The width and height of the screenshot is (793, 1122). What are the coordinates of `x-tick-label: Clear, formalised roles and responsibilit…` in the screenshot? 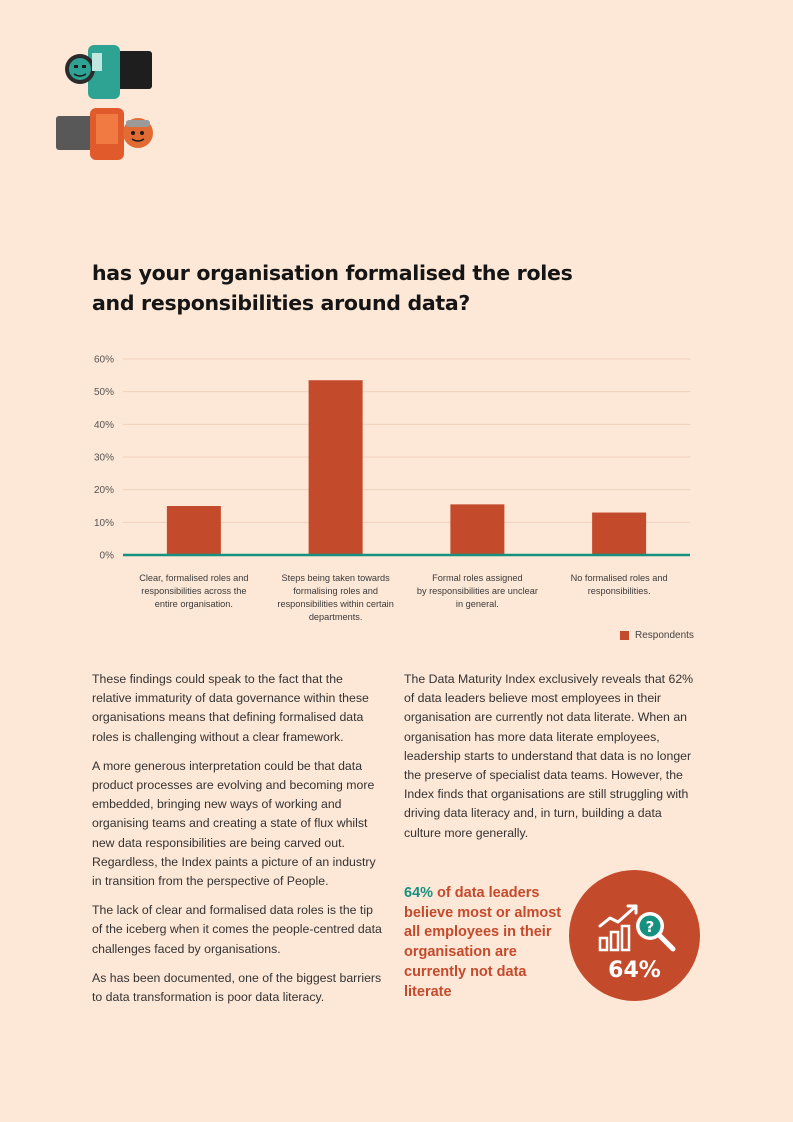 It's located at (193, 591).